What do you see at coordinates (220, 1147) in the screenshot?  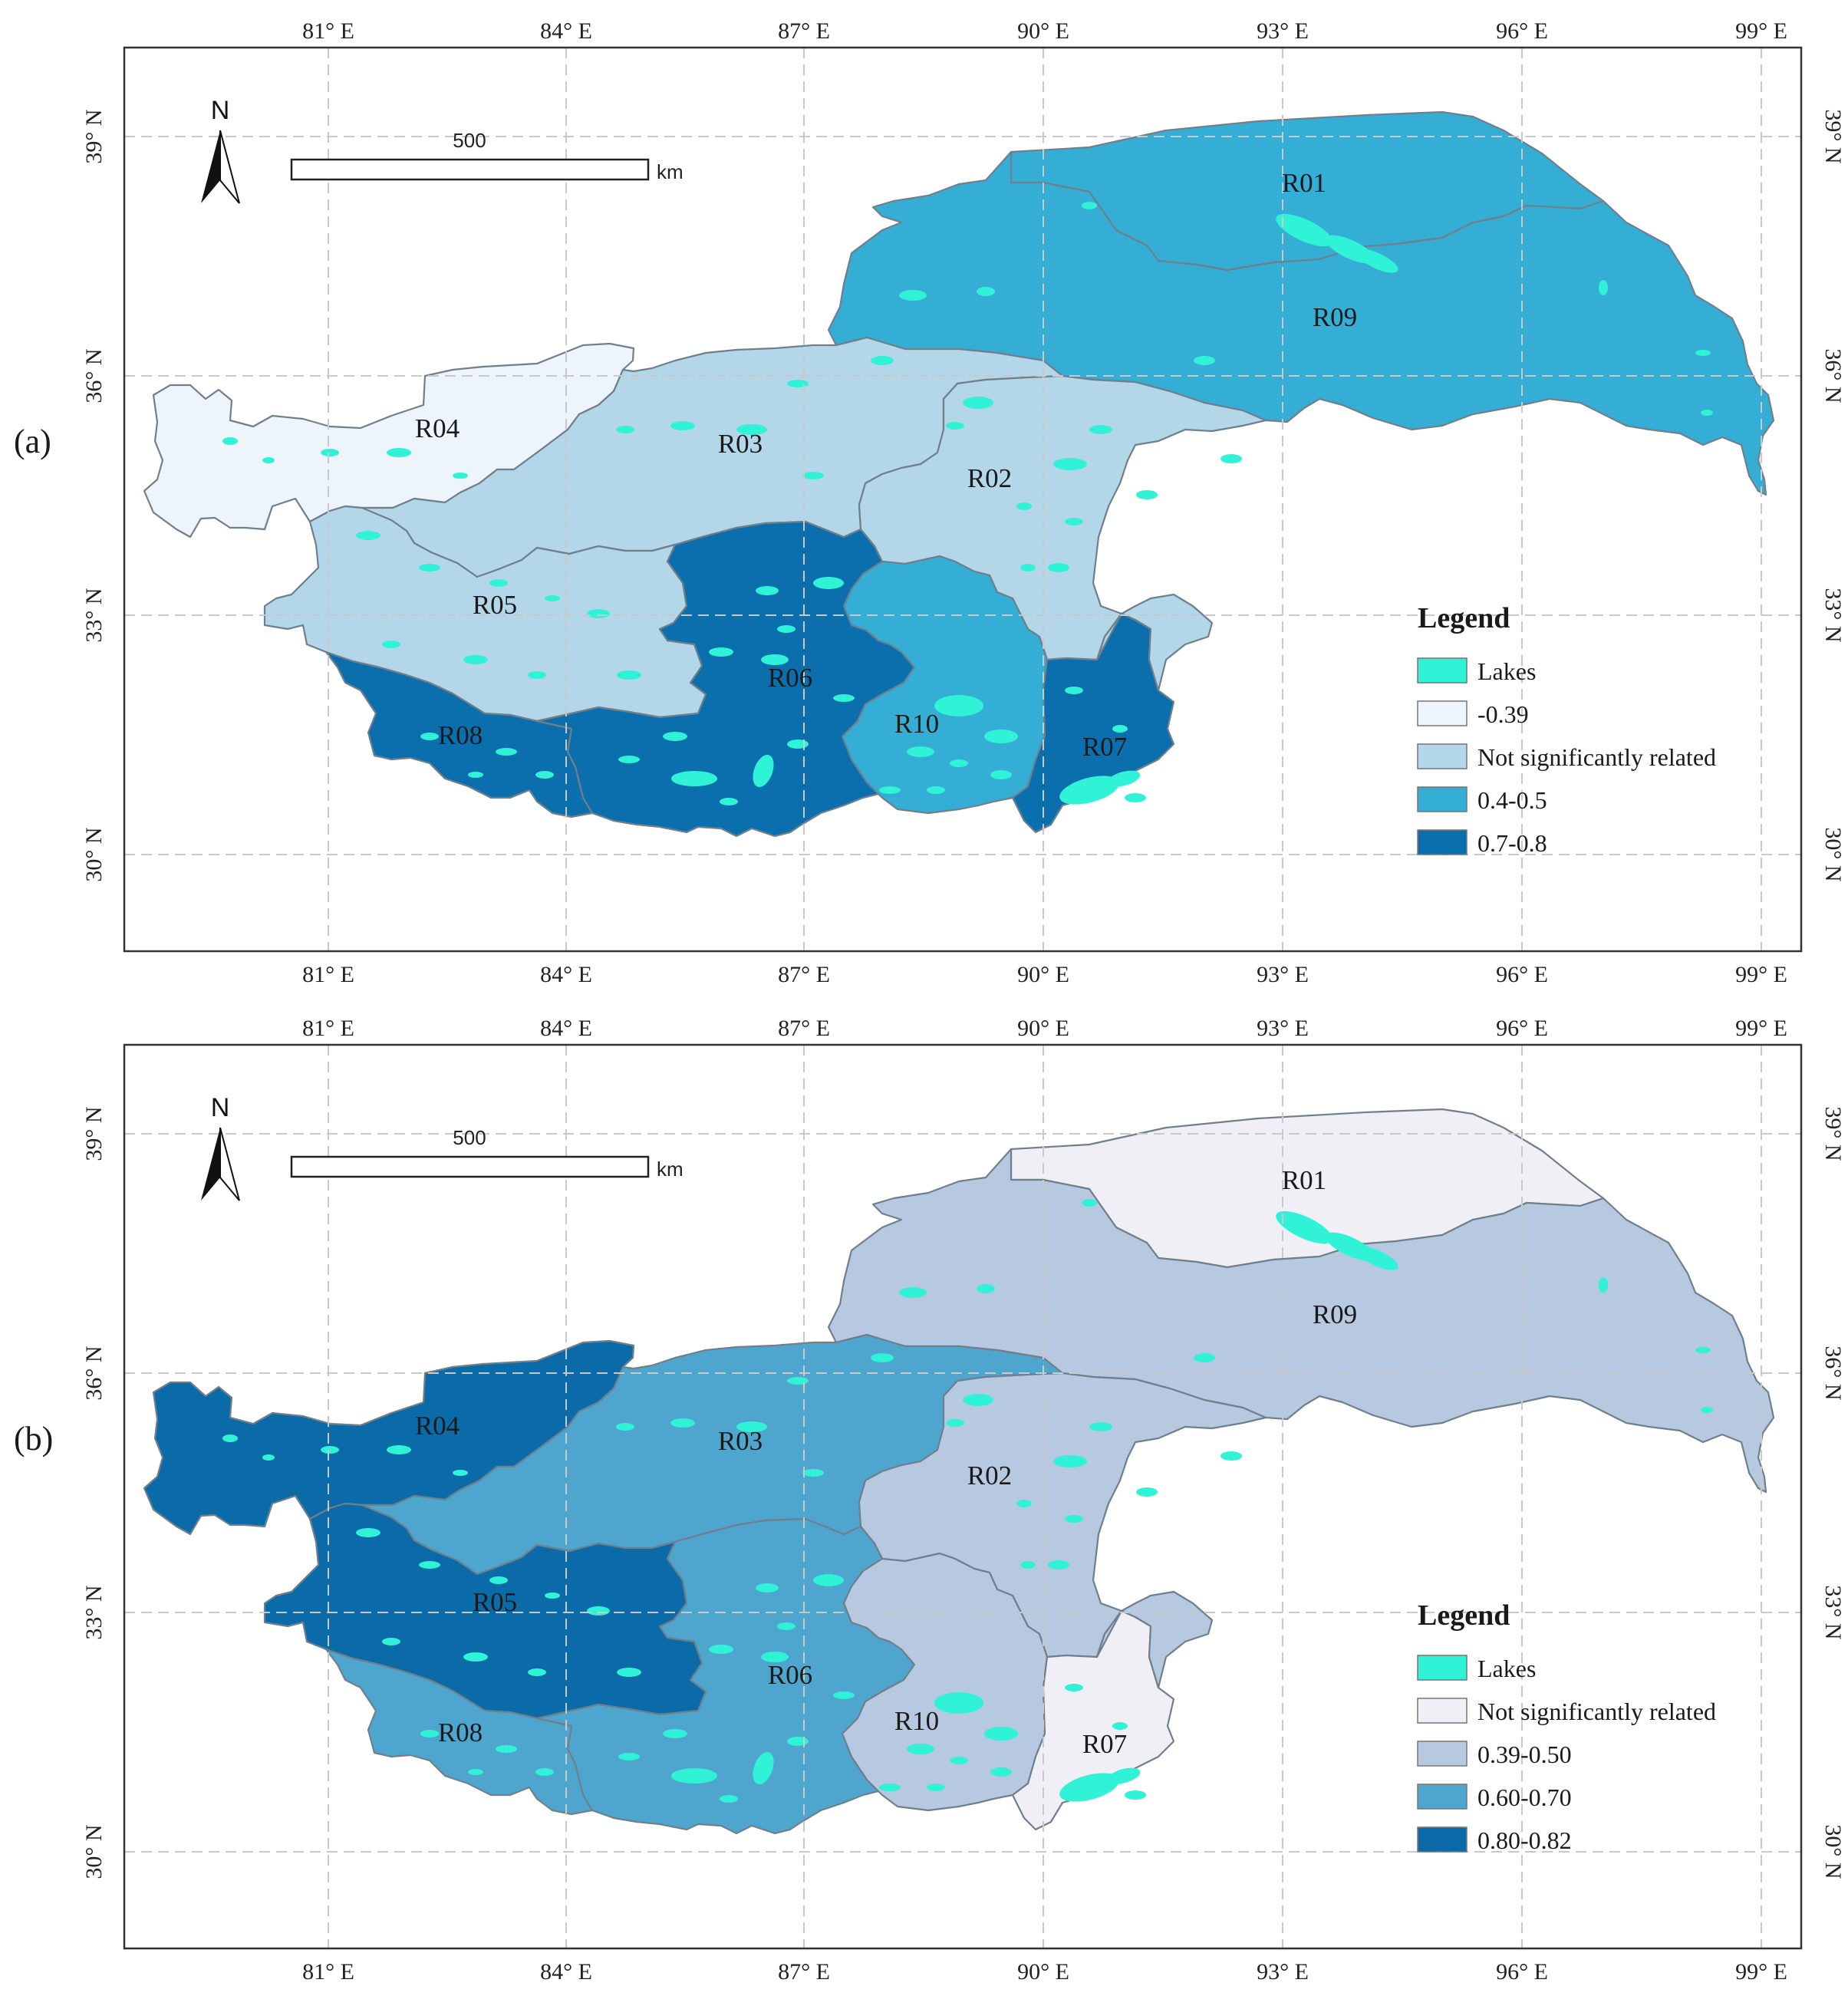 I see `north-arrow-icon: N` at bounding box center [220, 1147].